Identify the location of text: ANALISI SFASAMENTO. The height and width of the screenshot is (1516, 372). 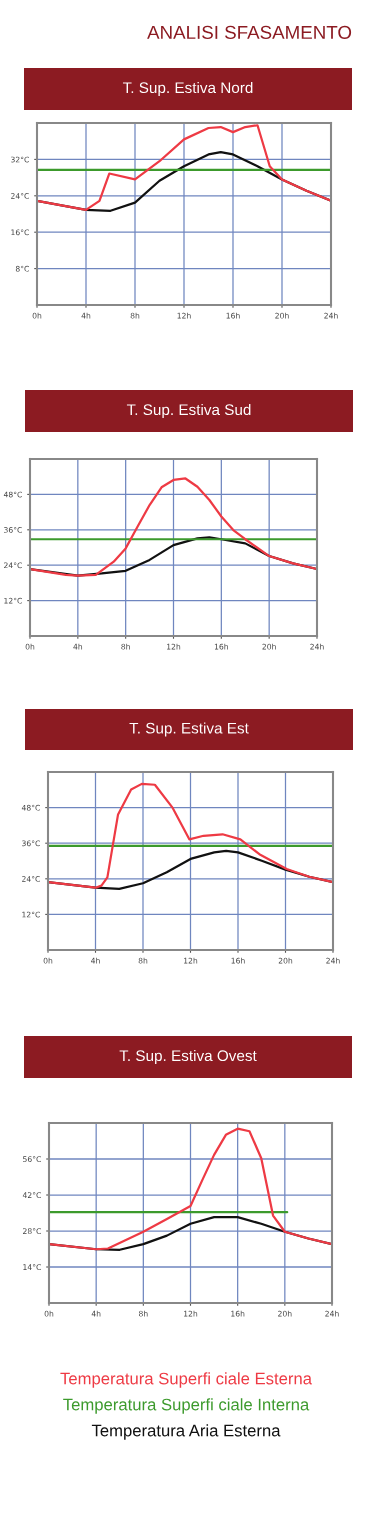
(249, 32).